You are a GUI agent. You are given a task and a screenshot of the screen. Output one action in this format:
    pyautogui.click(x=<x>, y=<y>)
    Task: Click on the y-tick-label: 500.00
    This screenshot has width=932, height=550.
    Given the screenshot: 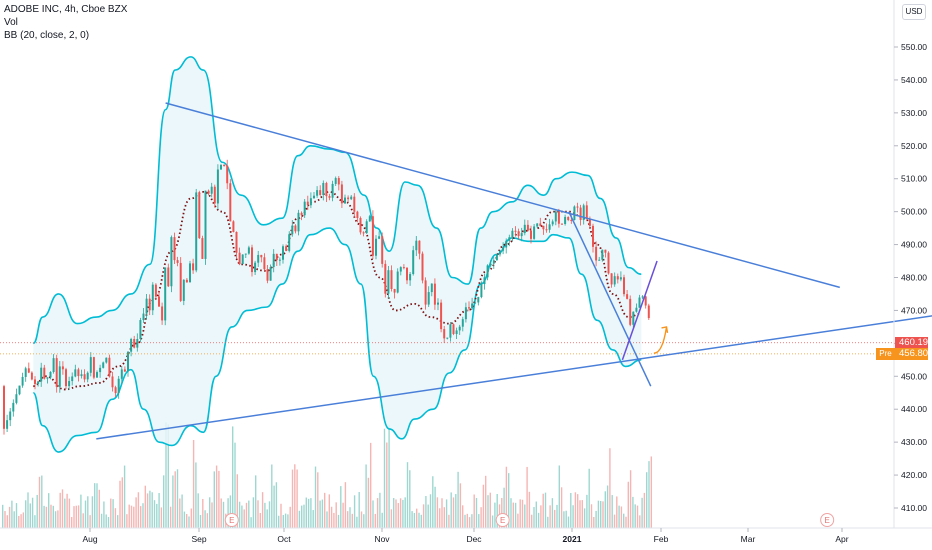 What is the action you would take?
    pyautogui.click(x=914, y=212)
    